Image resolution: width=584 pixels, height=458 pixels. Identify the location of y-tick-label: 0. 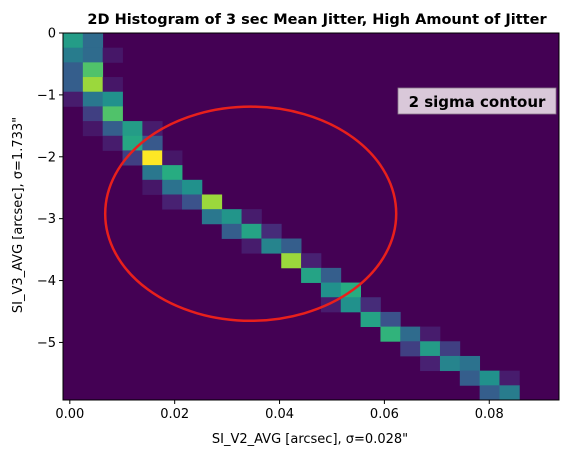
(52, 34).